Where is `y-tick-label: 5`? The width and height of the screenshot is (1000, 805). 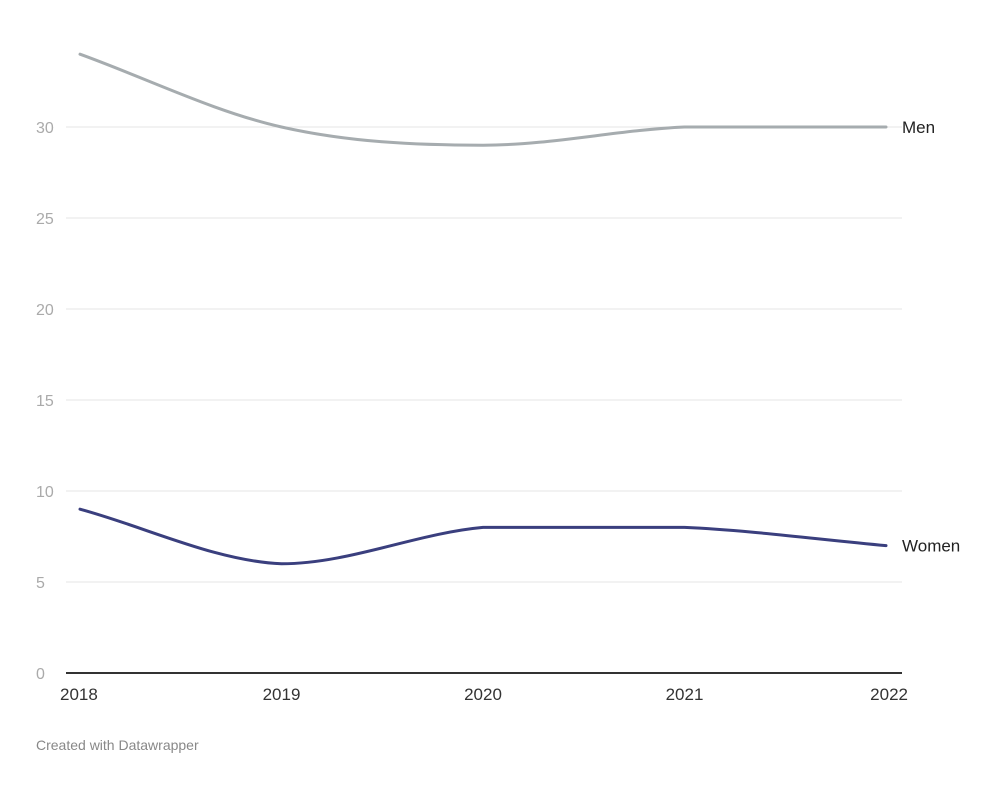
y-tick-label: 5 is located at coordinates (40, 583).